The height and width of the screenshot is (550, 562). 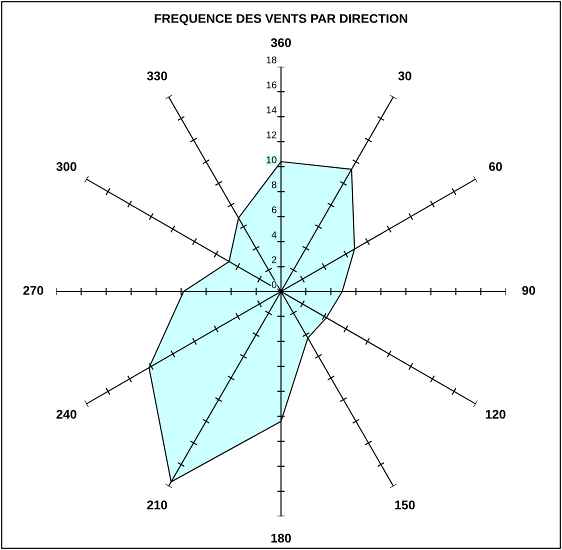 I want to click on spoke-label: 360, so click(x=280, y=43).